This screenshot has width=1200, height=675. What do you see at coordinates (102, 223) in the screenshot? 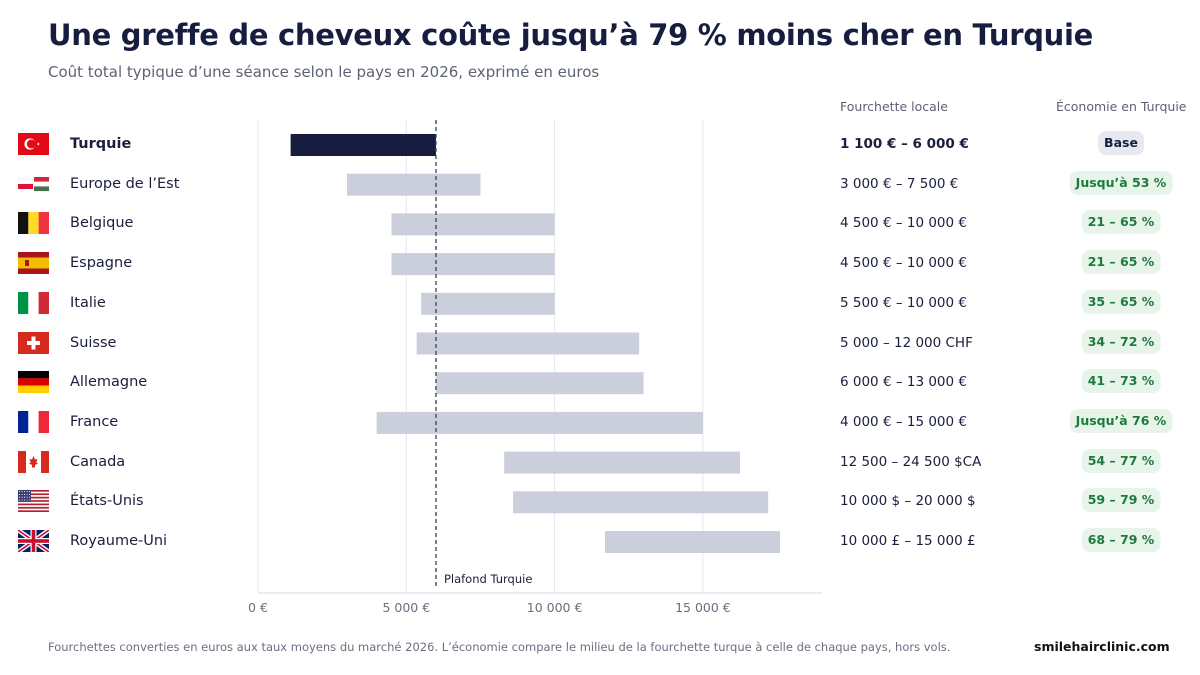
I see `country-label: Belgique` at bounding box center [102, 223].